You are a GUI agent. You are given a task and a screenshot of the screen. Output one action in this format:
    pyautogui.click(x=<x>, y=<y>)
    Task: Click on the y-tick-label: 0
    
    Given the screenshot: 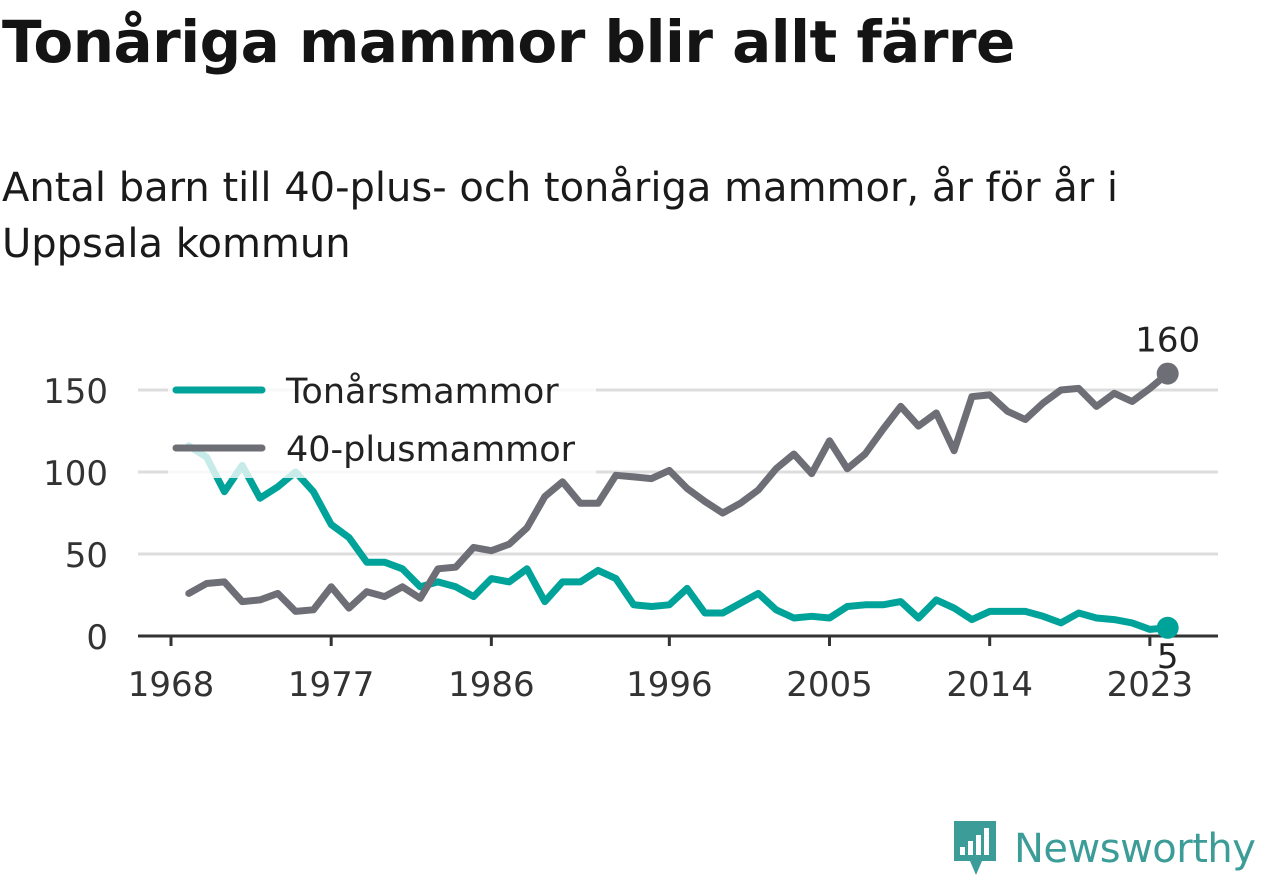 What is the action you would take?
    pyautogui.click(x=97, y=638)
    